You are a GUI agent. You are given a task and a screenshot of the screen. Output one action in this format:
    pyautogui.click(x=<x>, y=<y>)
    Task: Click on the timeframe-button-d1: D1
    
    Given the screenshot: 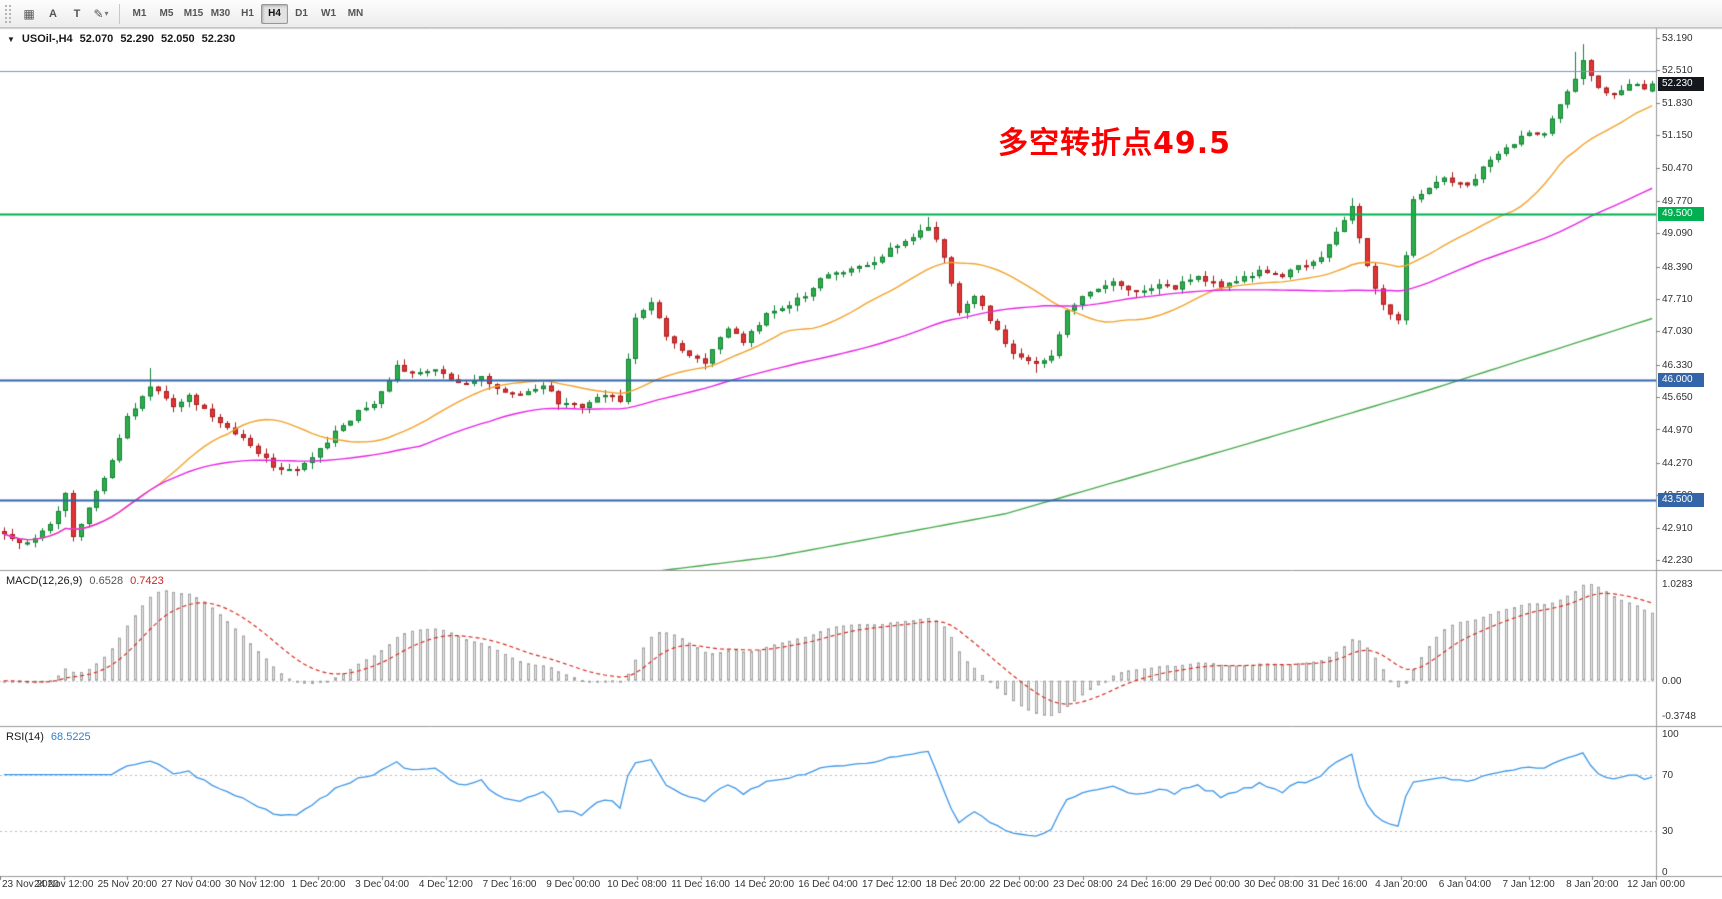 What is the action you would take?
    pyautogui.click(x=301, y=13)
    